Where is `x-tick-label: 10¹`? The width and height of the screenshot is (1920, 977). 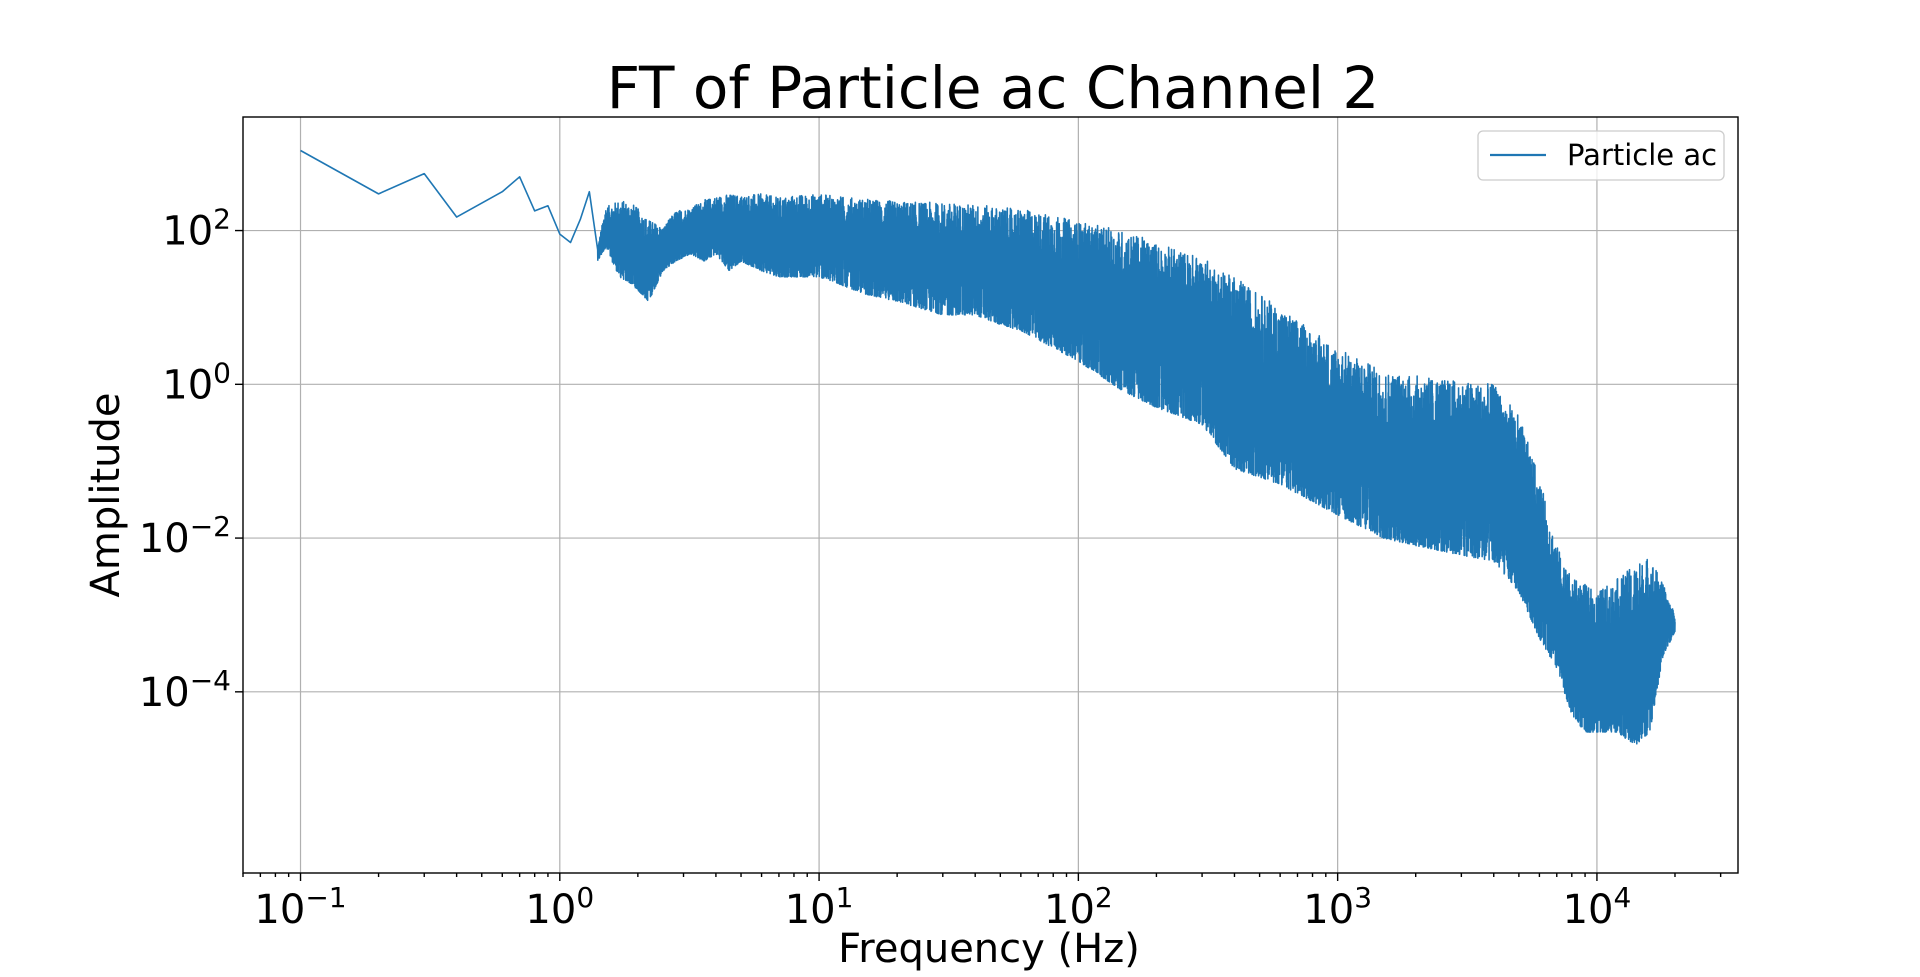 x-tick-label: 10¹ is located at coordinates (819, 907).